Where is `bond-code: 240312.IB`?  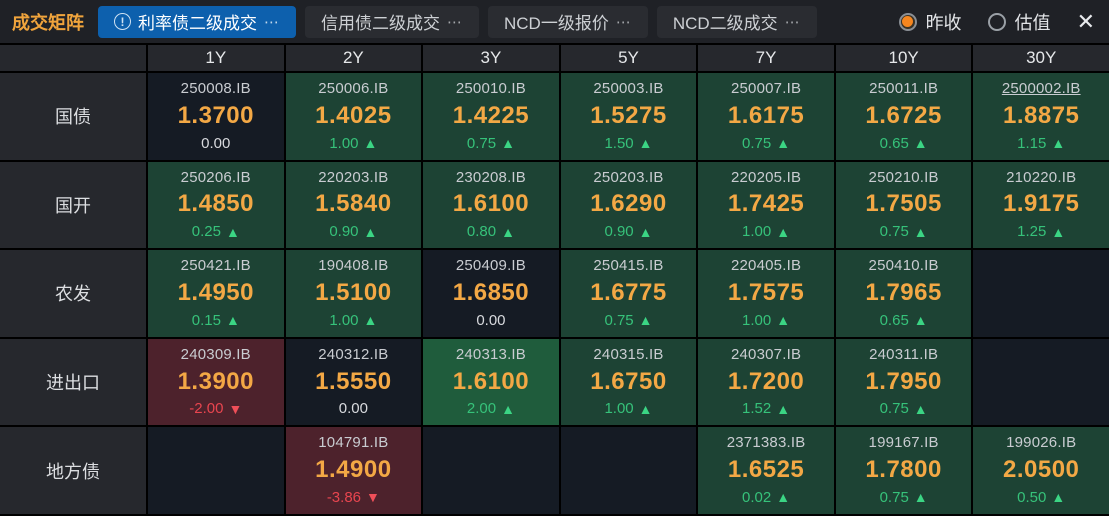
bond-code: 240312.IB is located at coordinates (353, 354).